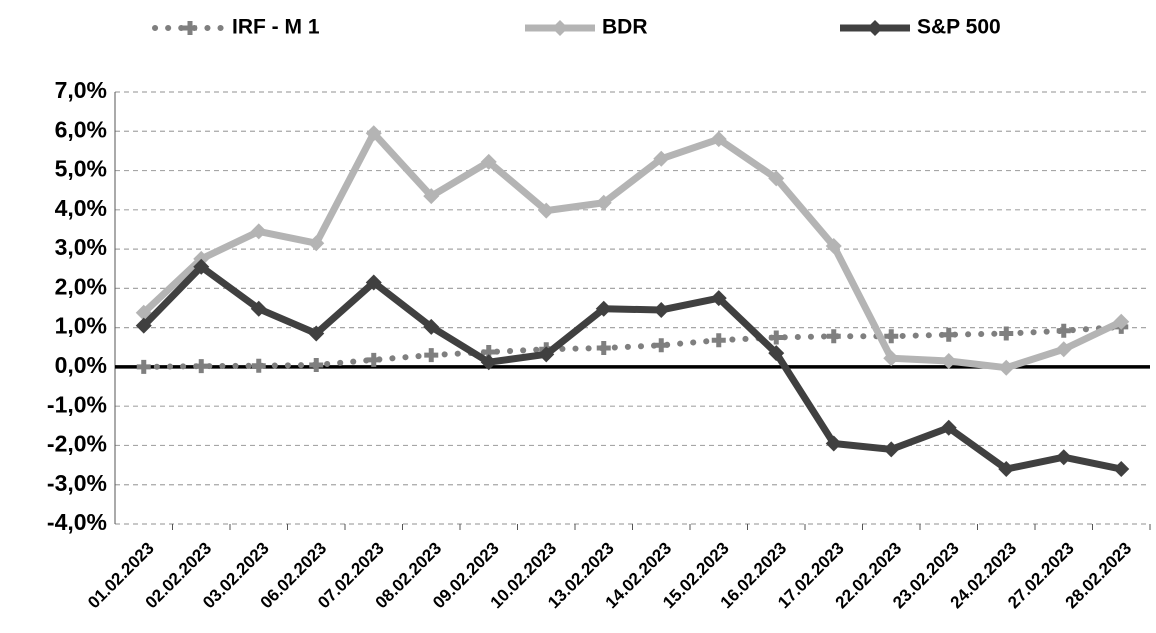  What do you see at coordinates (77, 404) in the screenshot?
I see `y-tick-label: -1,0%` at bounding box center [77, 404].